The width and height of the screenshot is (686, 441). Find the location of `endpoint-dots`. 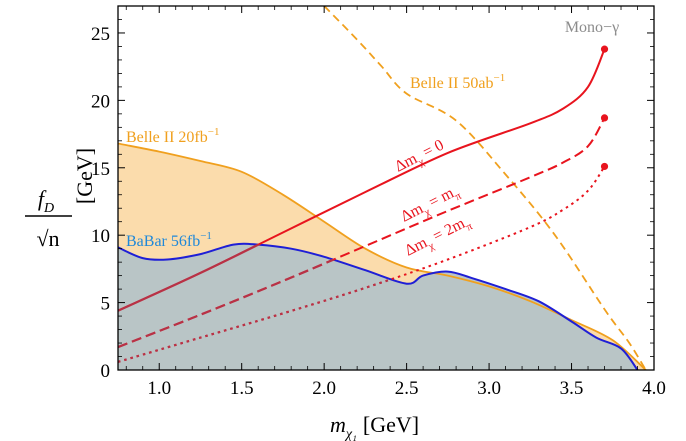

endpoint-dots is located at coordinates (604, 108).